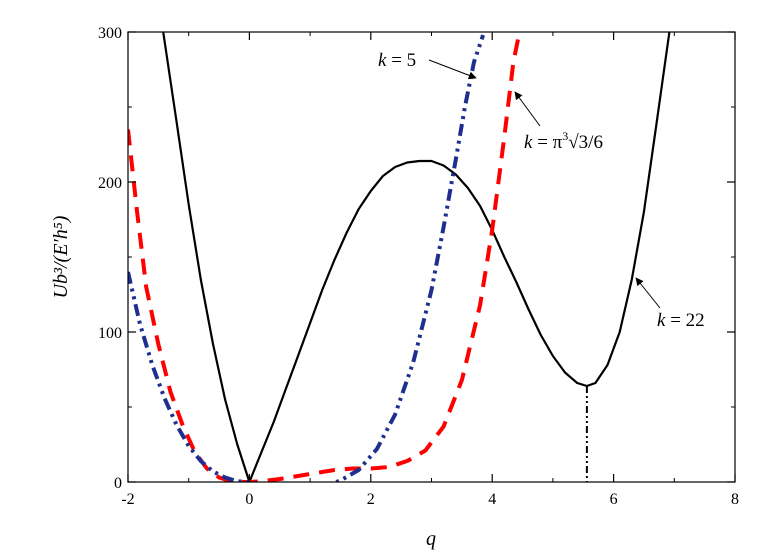 This screenshot has height=560, width=769. I want to click on y-tick-label-3: 300, so click(110, 33).